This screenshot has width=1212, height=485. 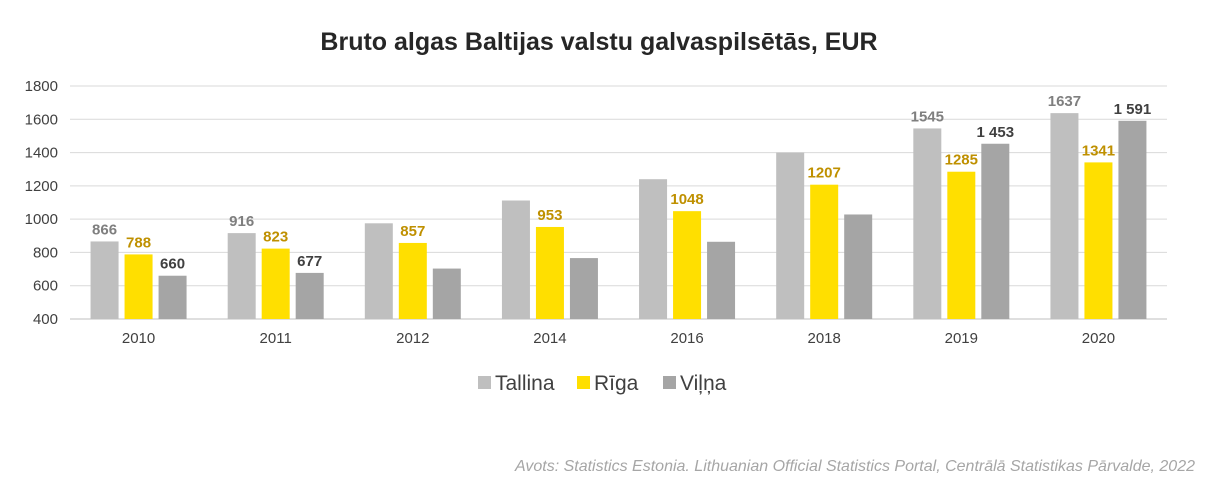 I want to click on y-tick-label: 1400, so click(x=41, y=153).